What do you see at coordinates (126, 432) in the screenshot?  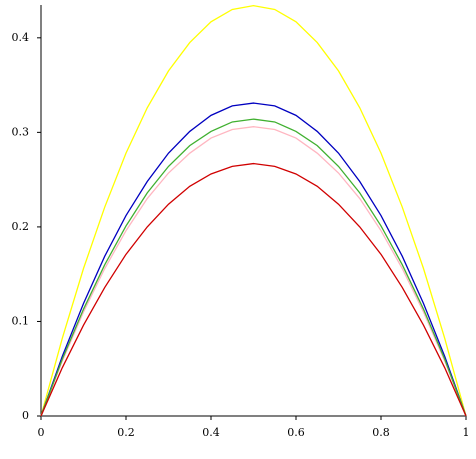 I see `x-tick-label: 0.2` at bounding box center [126, 432].